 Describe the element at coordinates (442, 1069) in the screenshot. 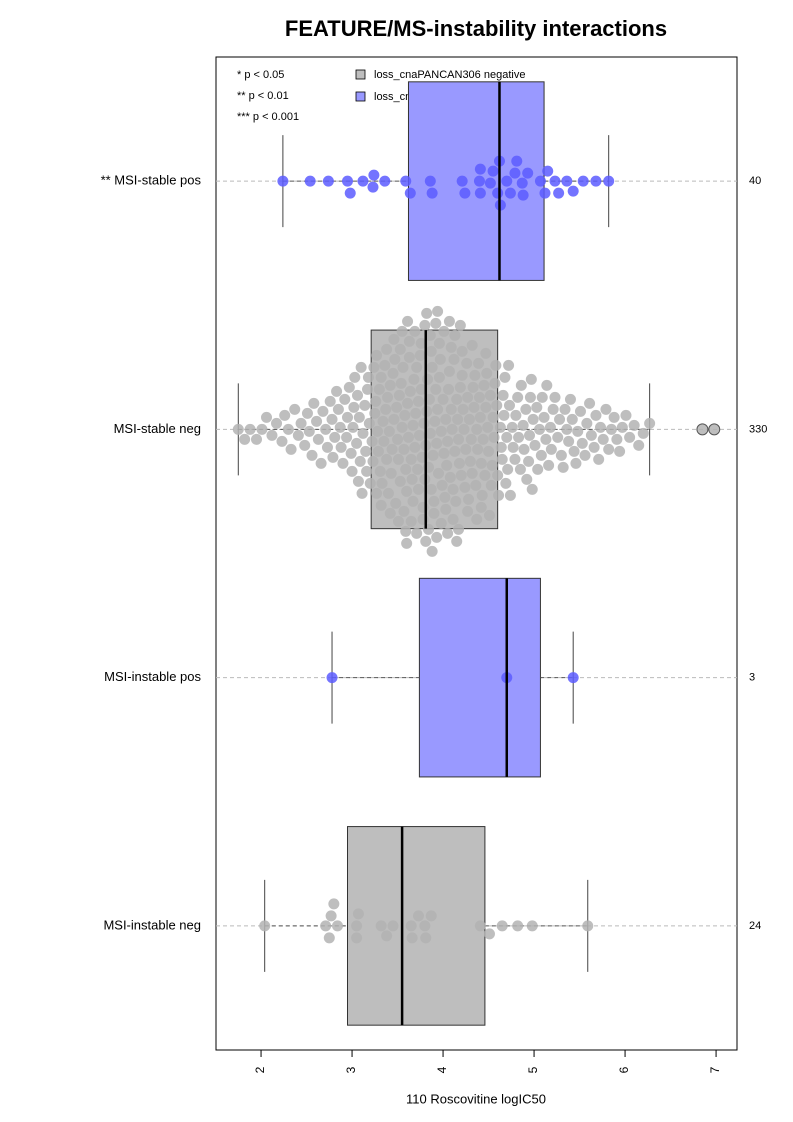

I see `x-tick-label: 4` at that location.